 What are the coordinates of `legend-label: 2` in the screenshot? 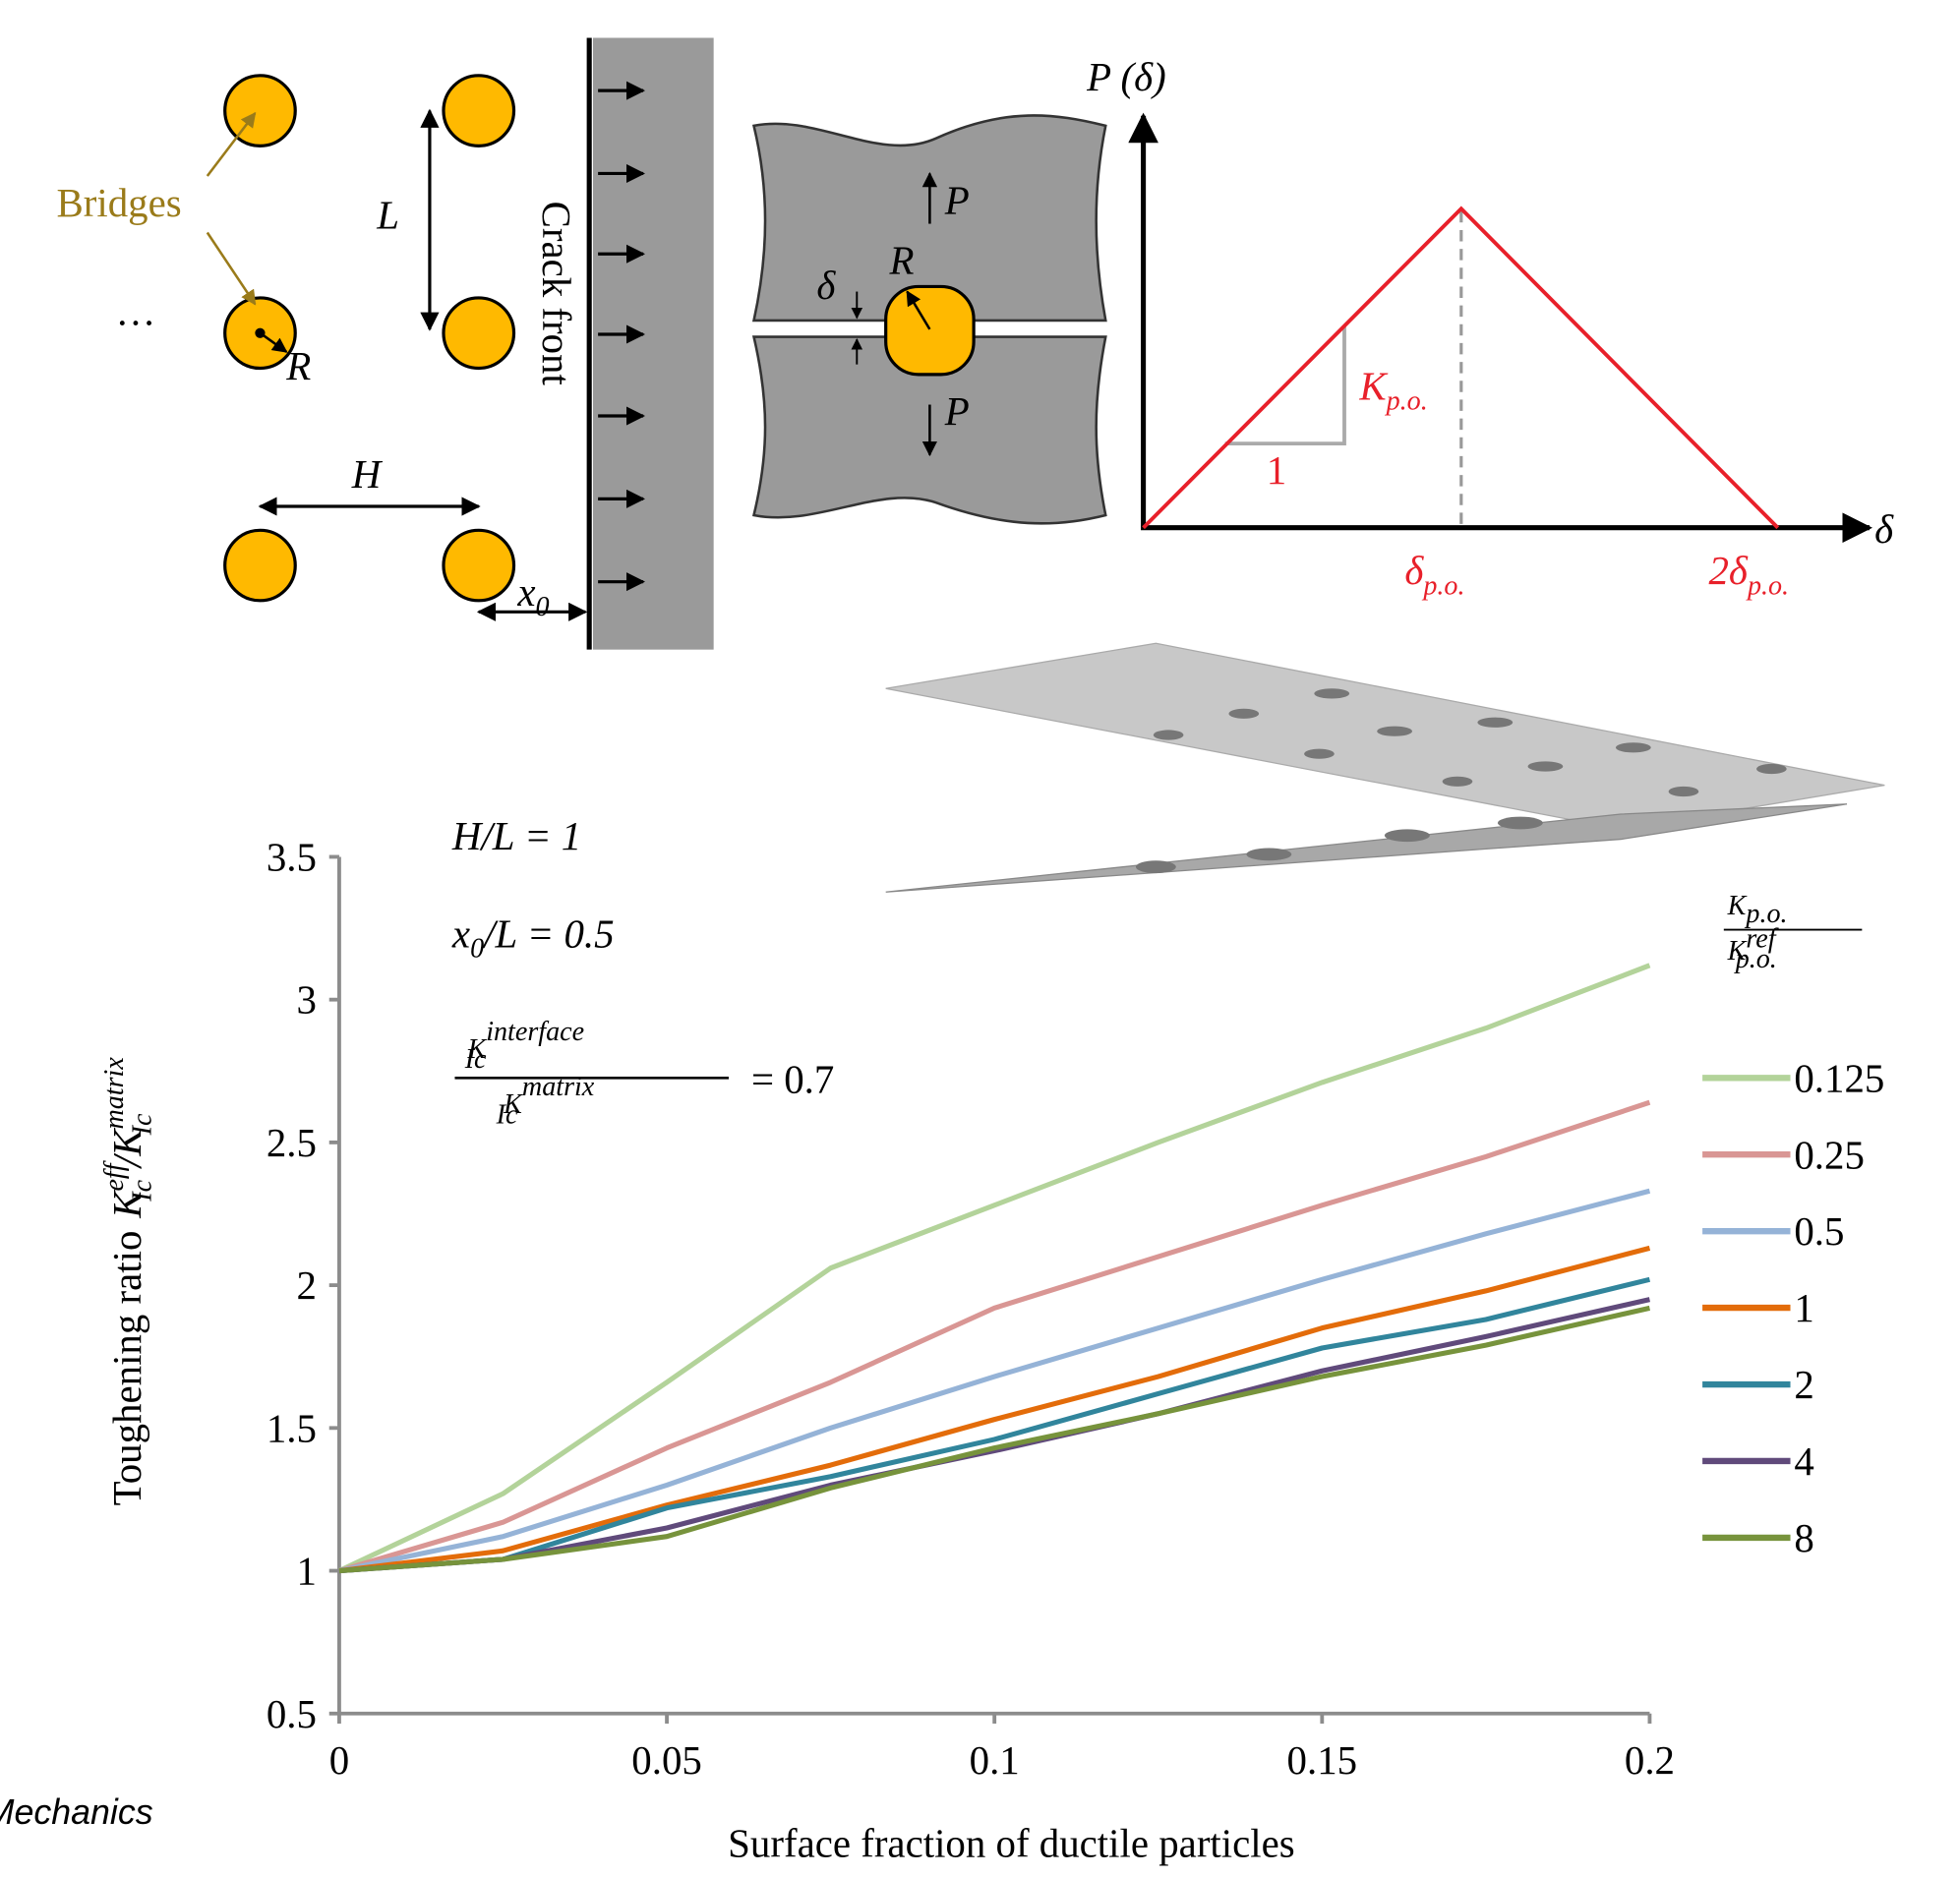 It's located at (1803, 1385).